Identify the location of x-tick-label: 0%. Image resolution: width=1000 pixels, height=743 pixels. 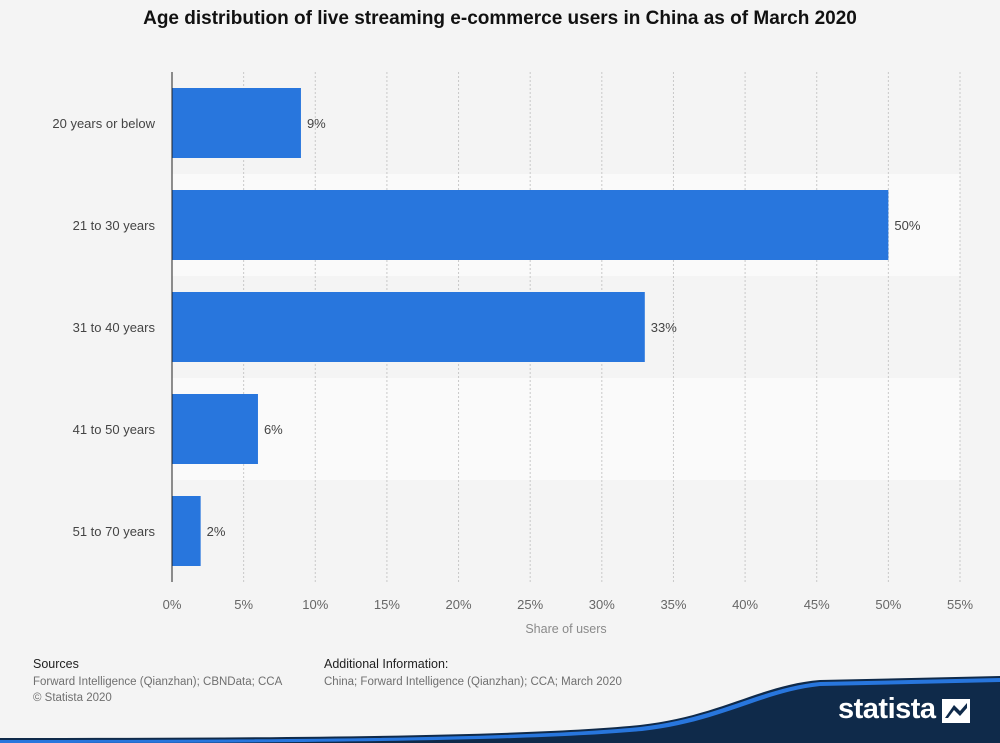
(172, 604).